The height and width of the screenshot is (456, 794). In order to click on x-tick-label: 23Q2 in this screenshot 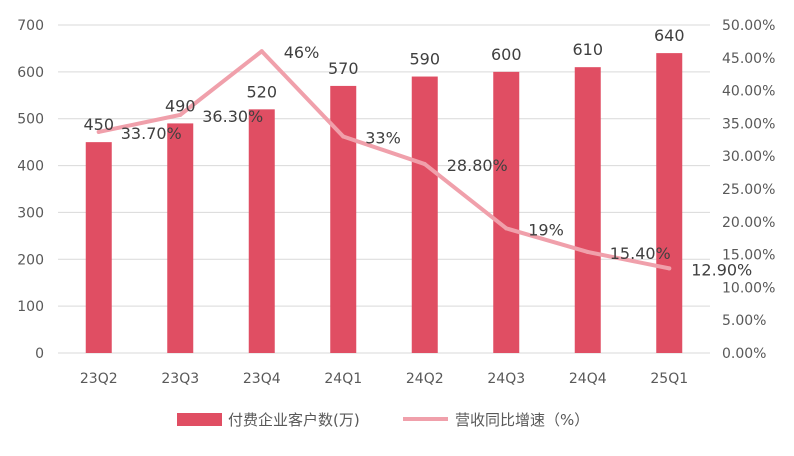, I will do `click(99, 379)`.